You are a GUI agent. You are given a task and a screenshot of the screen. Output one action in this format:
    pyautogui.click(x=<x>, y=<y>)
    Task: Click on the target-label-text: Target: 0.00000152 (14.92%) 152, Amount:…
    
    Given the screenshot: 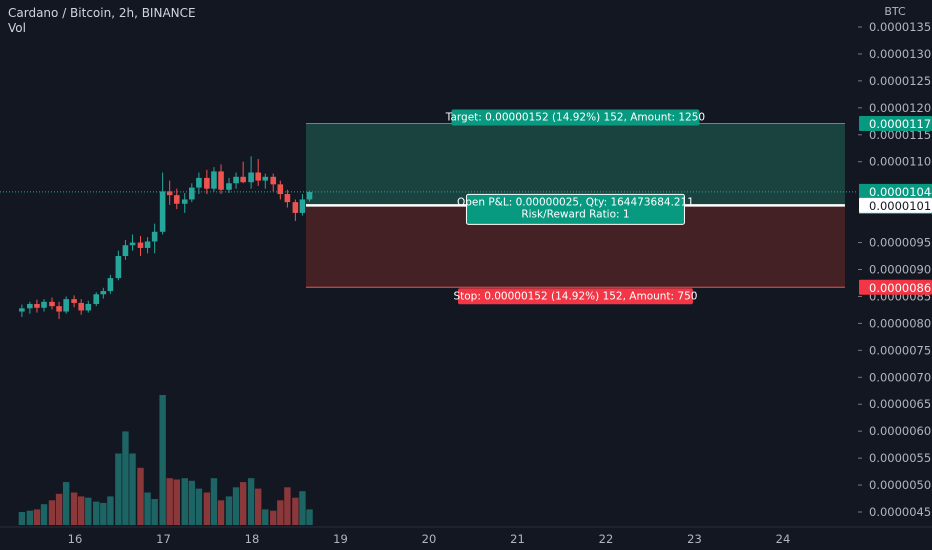 What is the action you would take?
    pyautogui.click(x=575, y=117)
    